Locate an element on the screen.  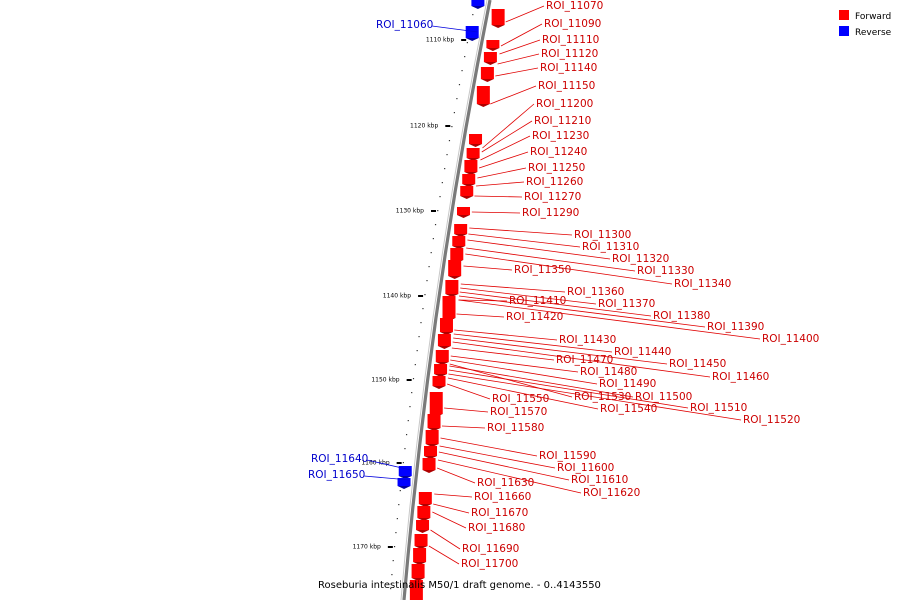
roi-label-forward: ROI_11590 is located at coordinates (567, 456).